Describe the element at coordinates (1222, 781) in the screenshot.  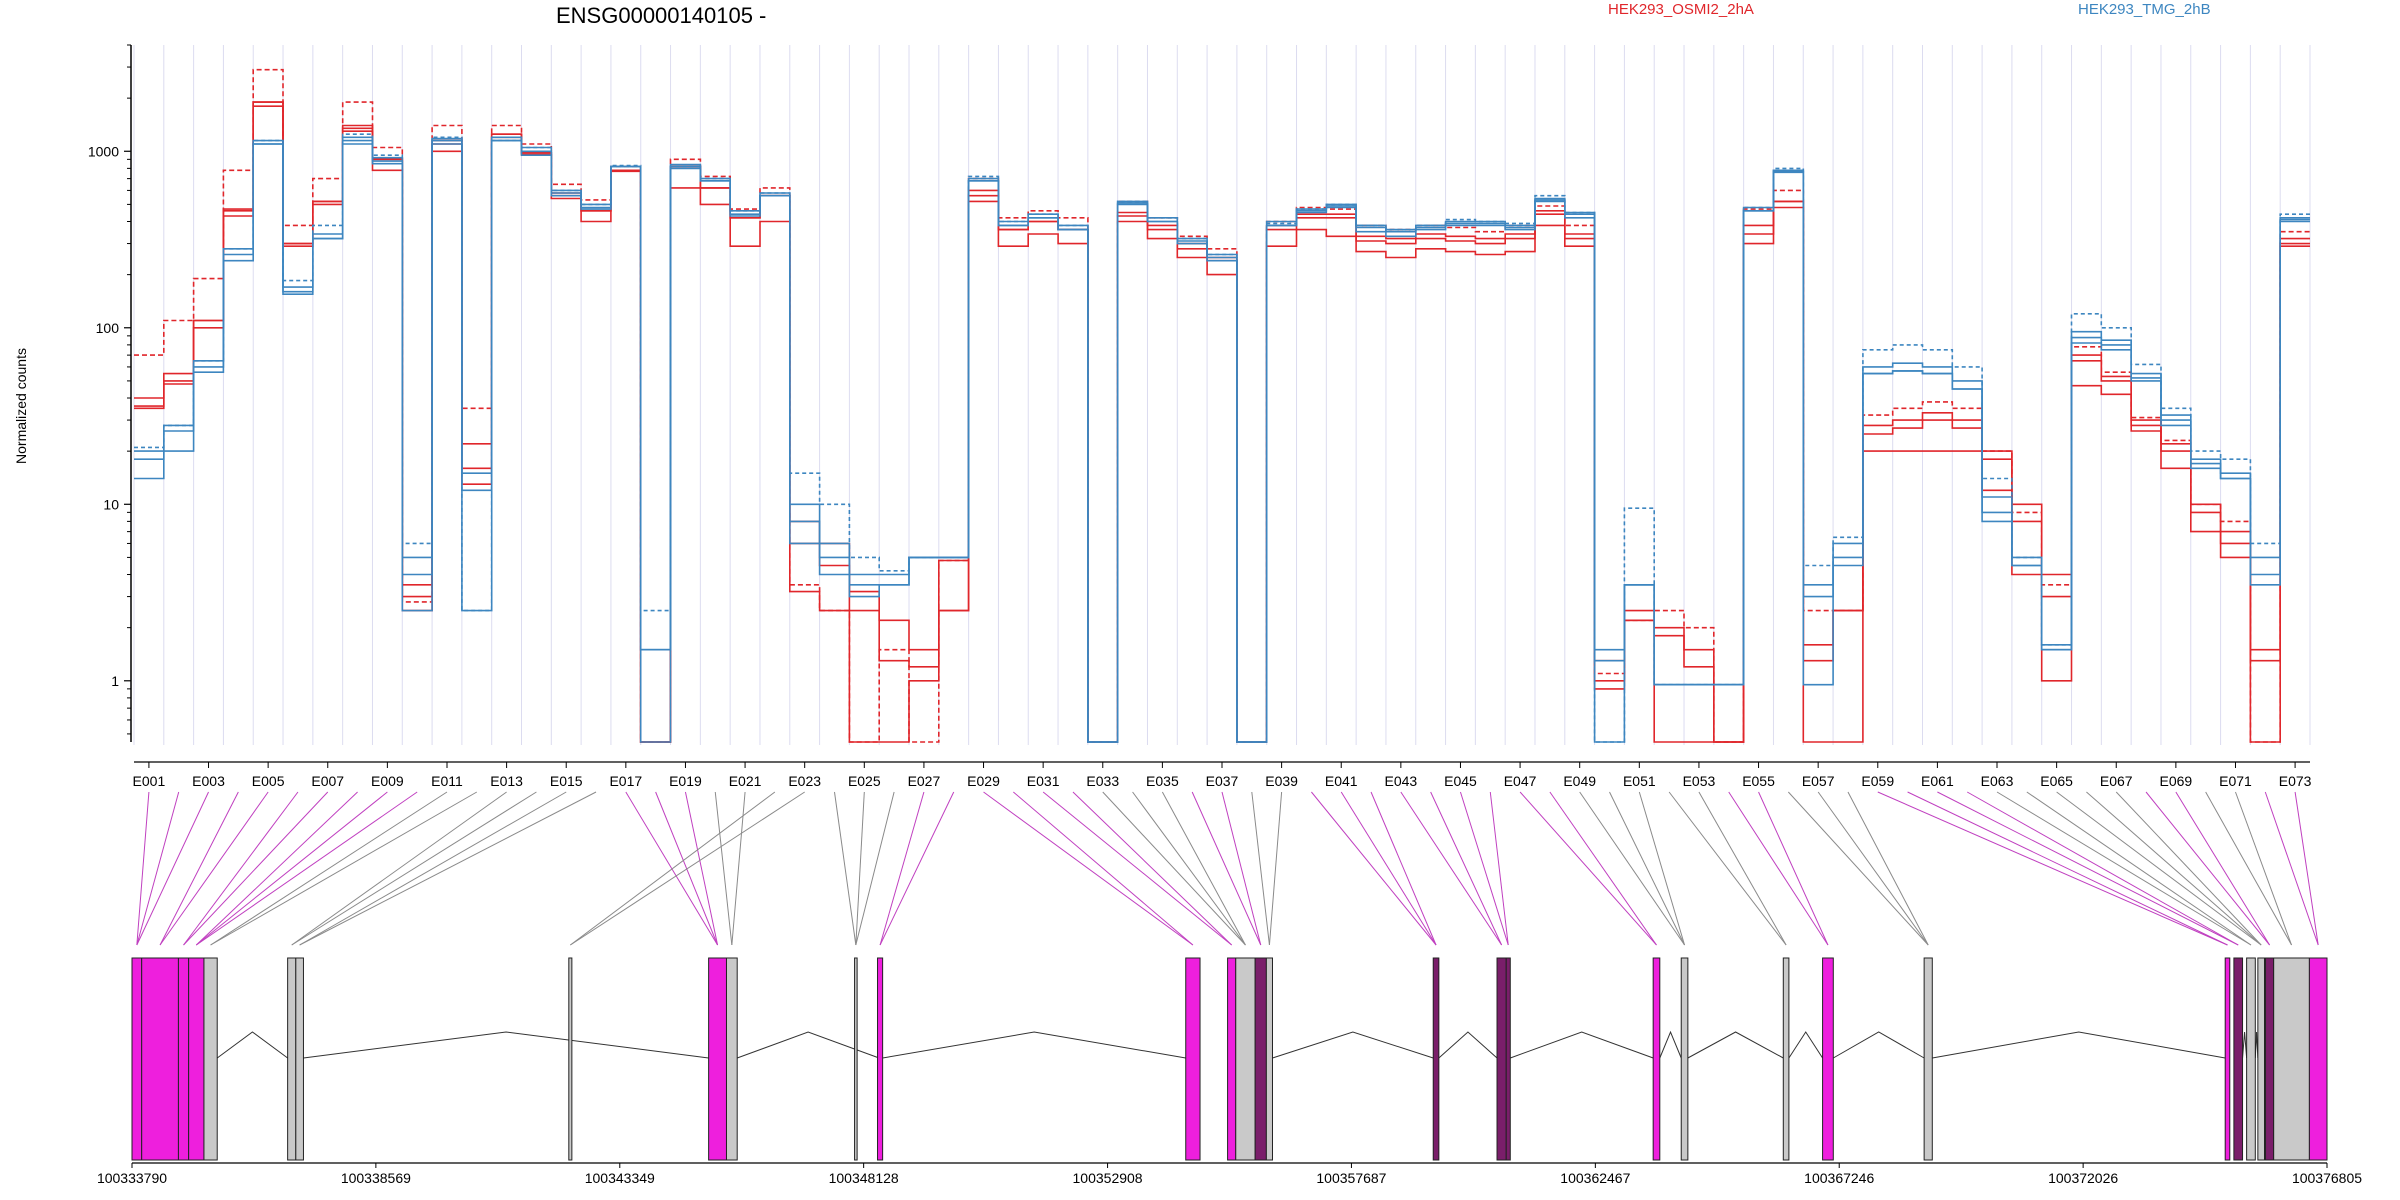
I see `exon-label: E037` at that location.